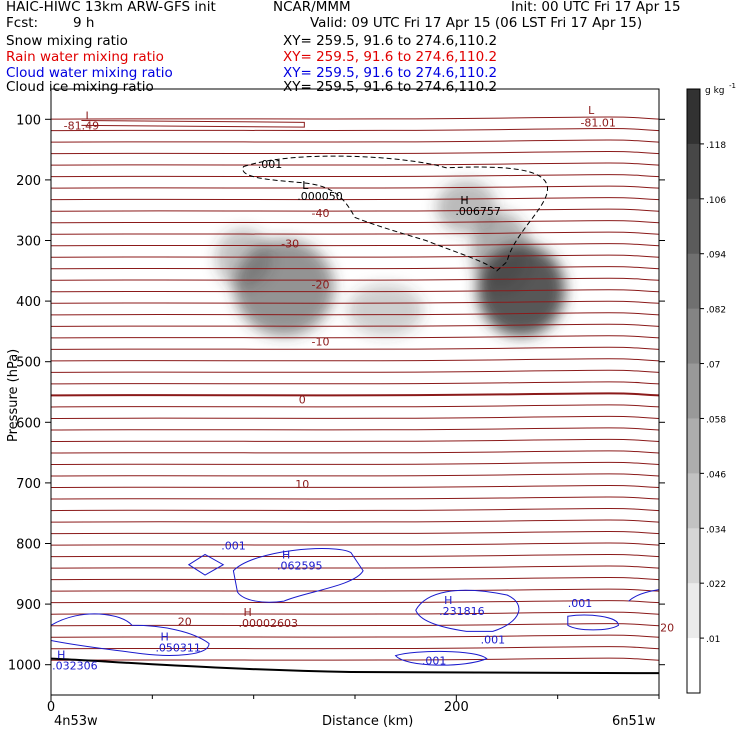 The image size is (740, 740). I want to click on y-tick-label: 600, so click(28, 423).